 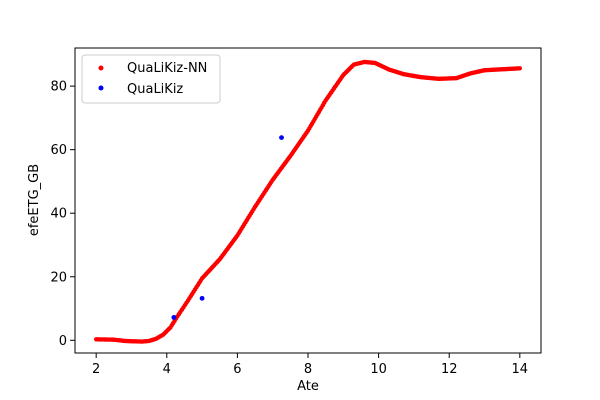 What do you see at coordinates (96, 369) in the screenshot?
I see `x-tick-label: 2` at bounding box center [96, 369].